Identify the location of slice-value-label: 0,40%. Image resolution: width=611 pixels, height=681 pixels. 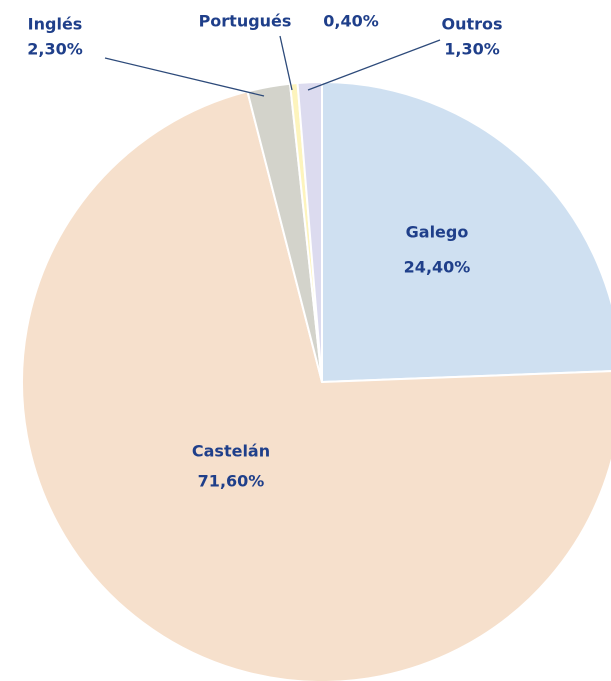
(351, 21).